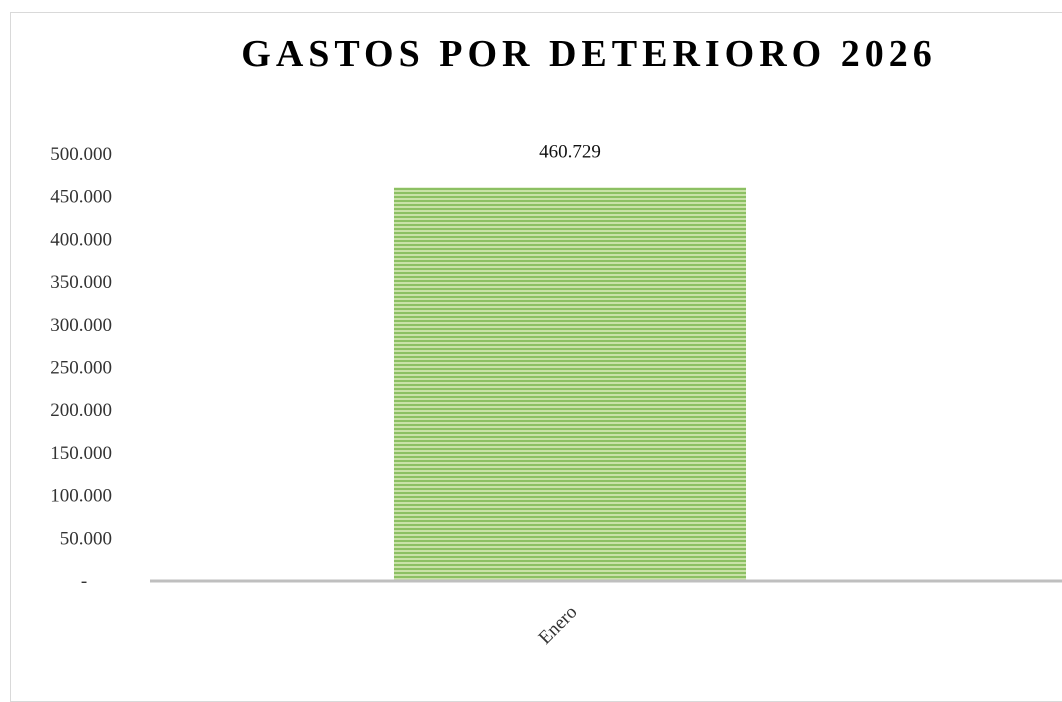 This screenshot has height=702, width=1062. I want to click on data-label: 460.729, so click(570, 152).